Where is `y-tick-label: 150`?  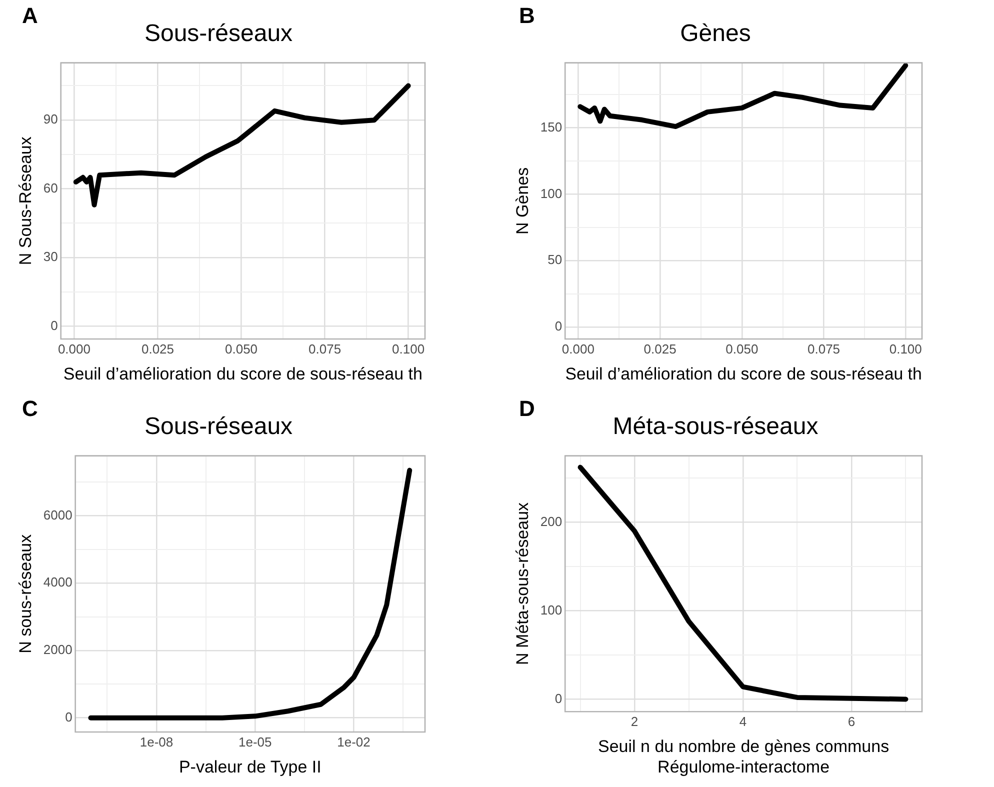 y-tick-label: 150 is located at coordinates (551, 126).